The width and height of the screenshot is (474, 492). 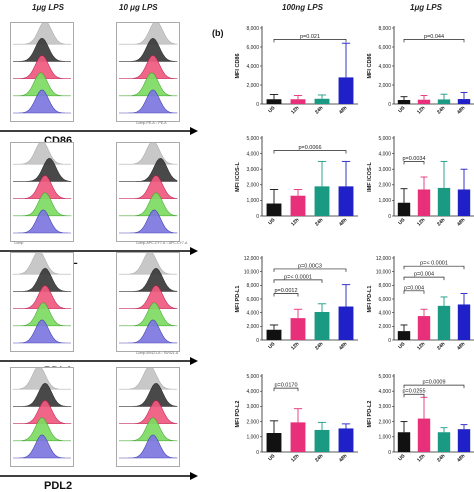 I want to click on y-tick-label: 8,000, so click(x=252, y=286).